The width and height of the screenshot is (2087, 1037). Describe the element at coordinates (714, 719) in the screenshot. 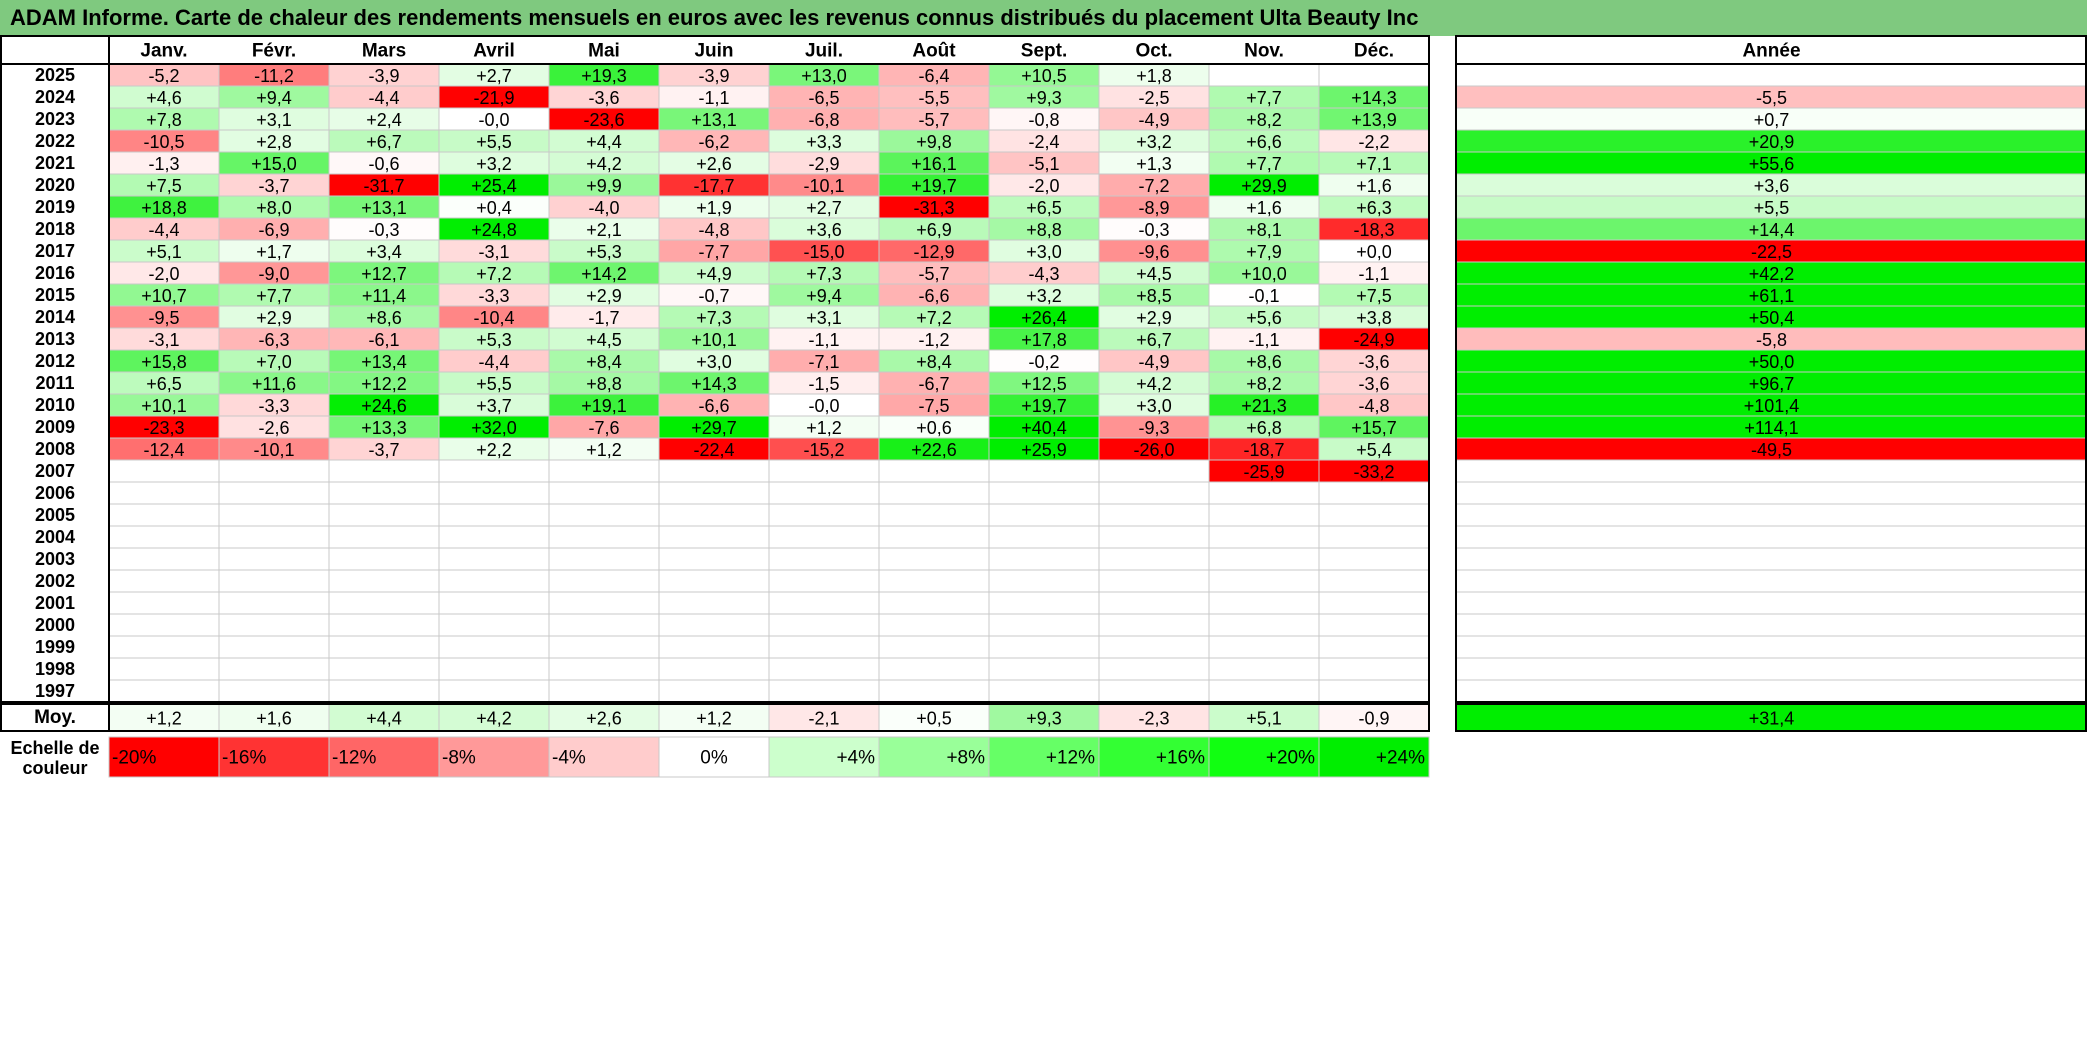

I see `average-cell-value: +1,2` at that location.